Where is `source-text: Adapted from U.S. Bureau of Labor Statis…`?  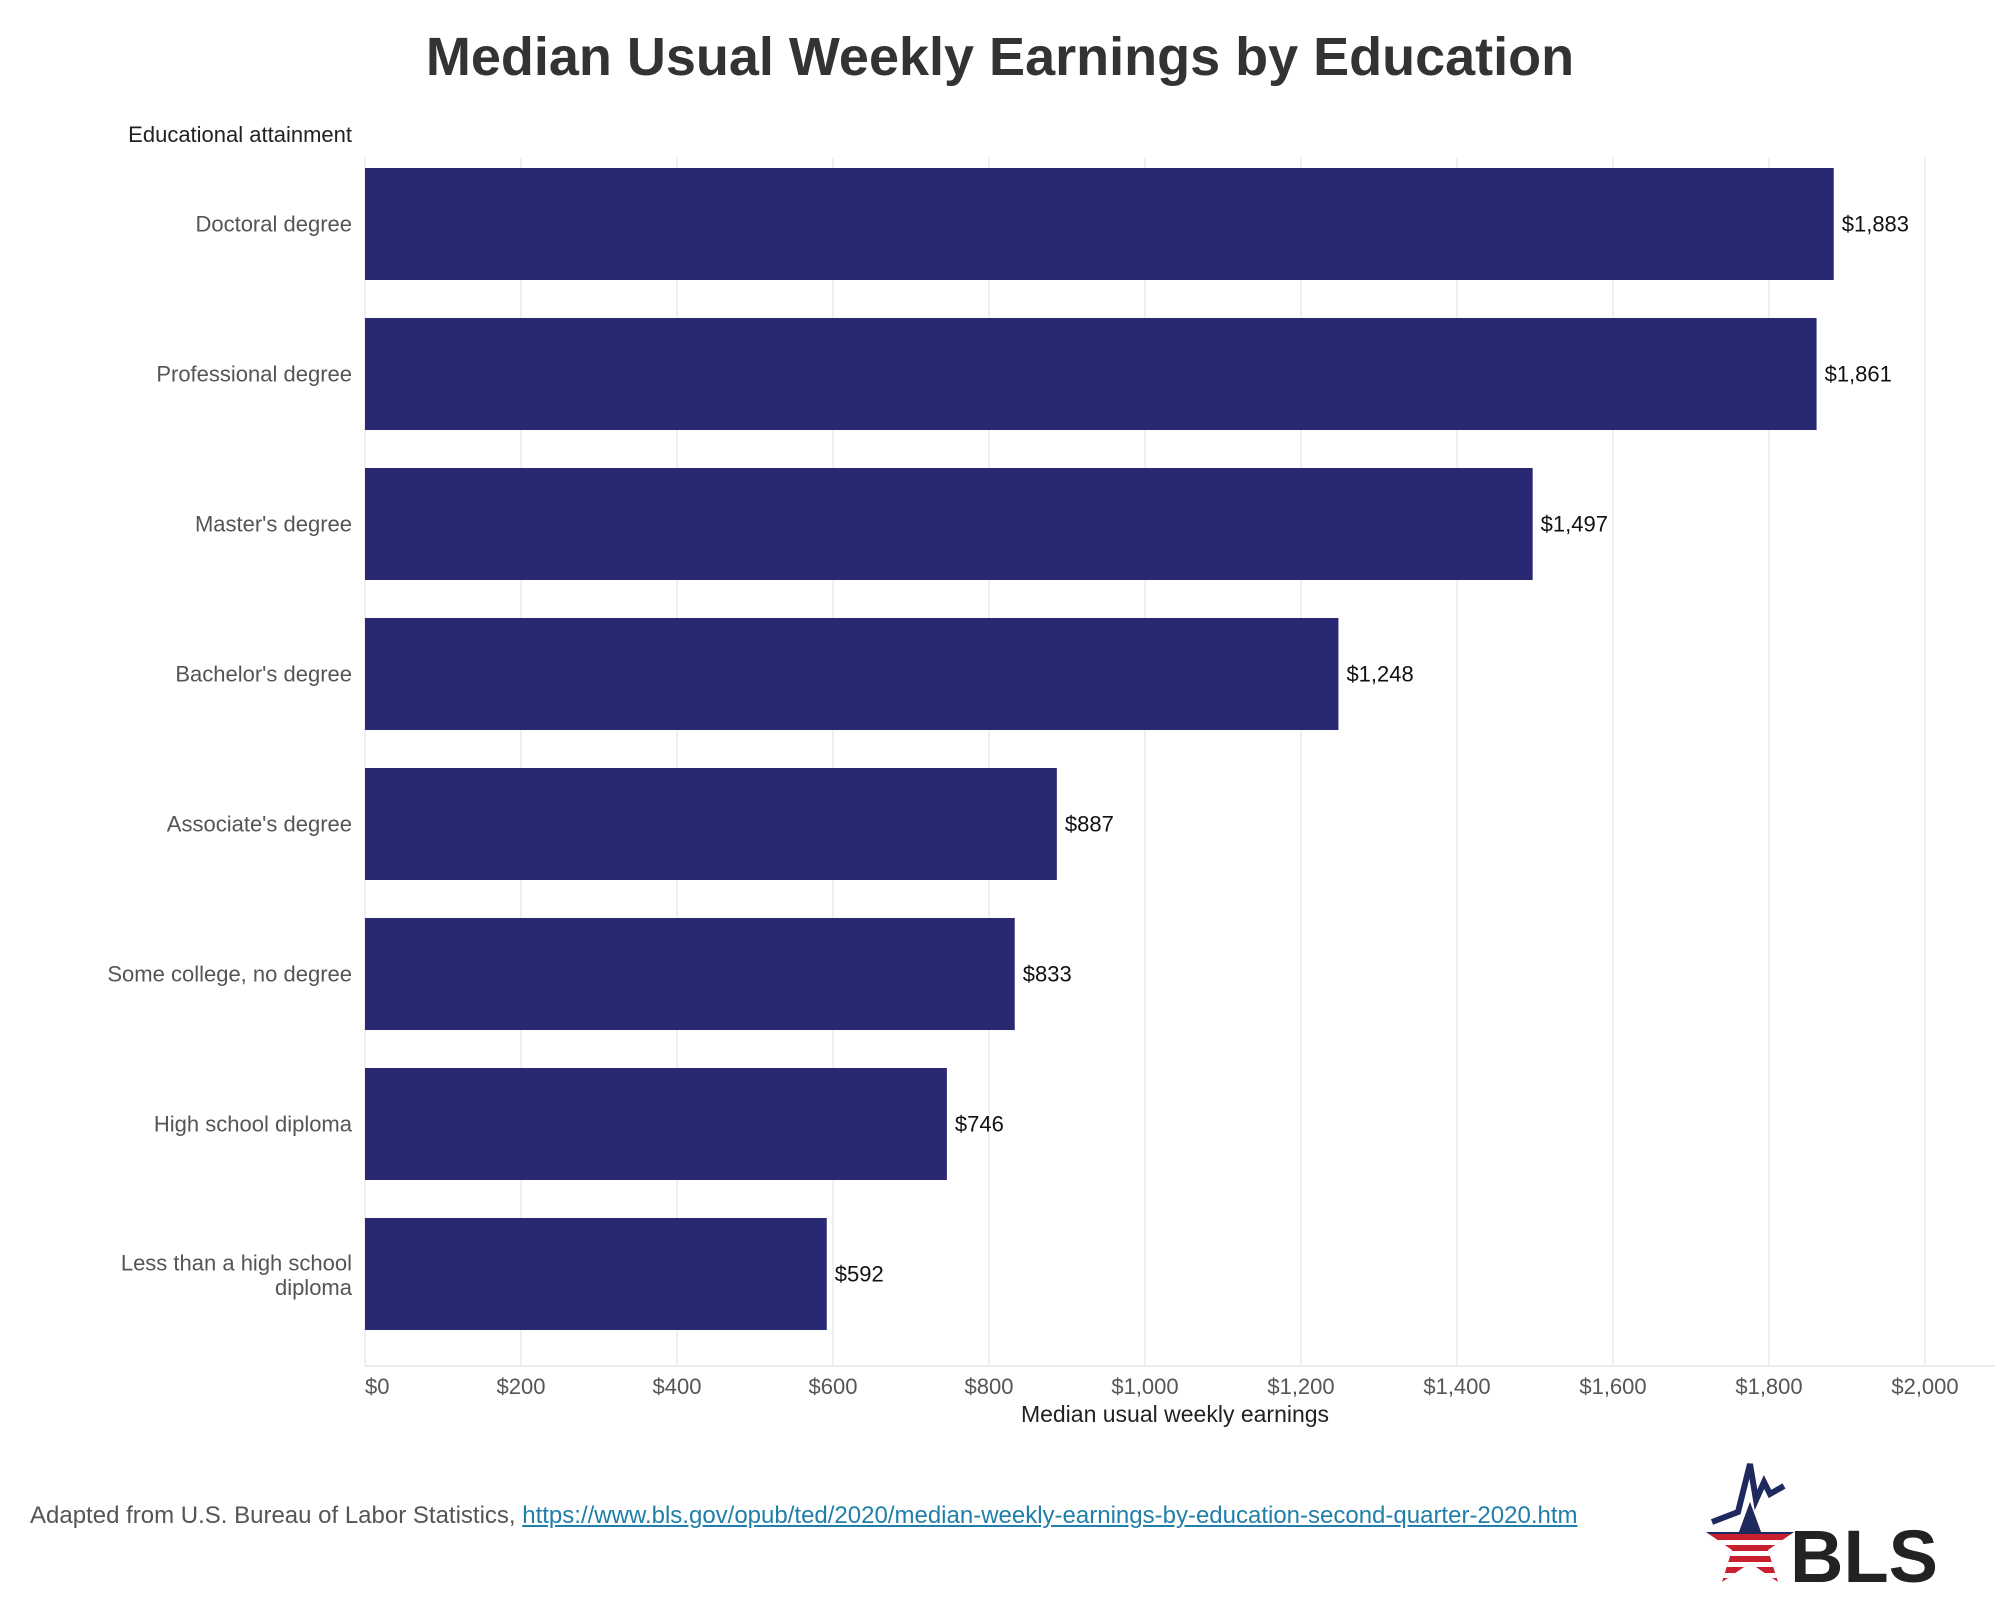 source-text: Adapted from U.S. Bureau of Labor Statis… is located at coordinates (276, 1515).